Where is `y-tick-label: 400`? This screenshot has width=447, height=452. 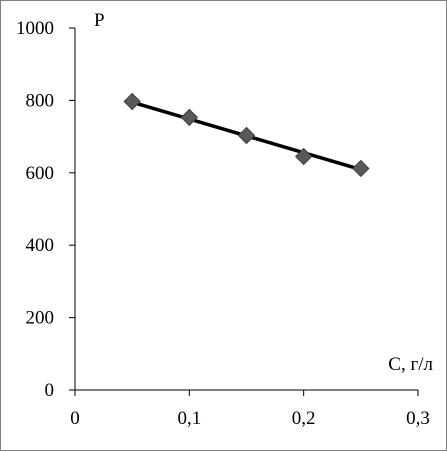
y-tick-label: 400 is located at coordinates (40, 245).